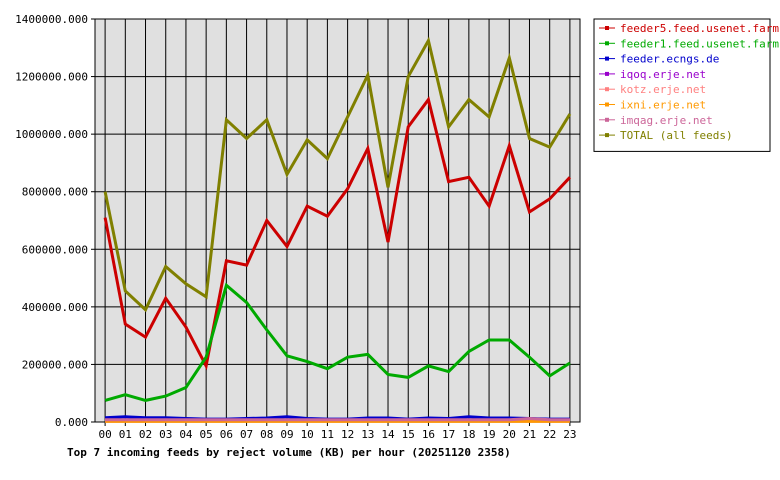 The image size is (780, 480). Describe the element at coordinates (676, 135) in the screenshot. I see `legend-label: TOTAL (all feeds)` at that location.